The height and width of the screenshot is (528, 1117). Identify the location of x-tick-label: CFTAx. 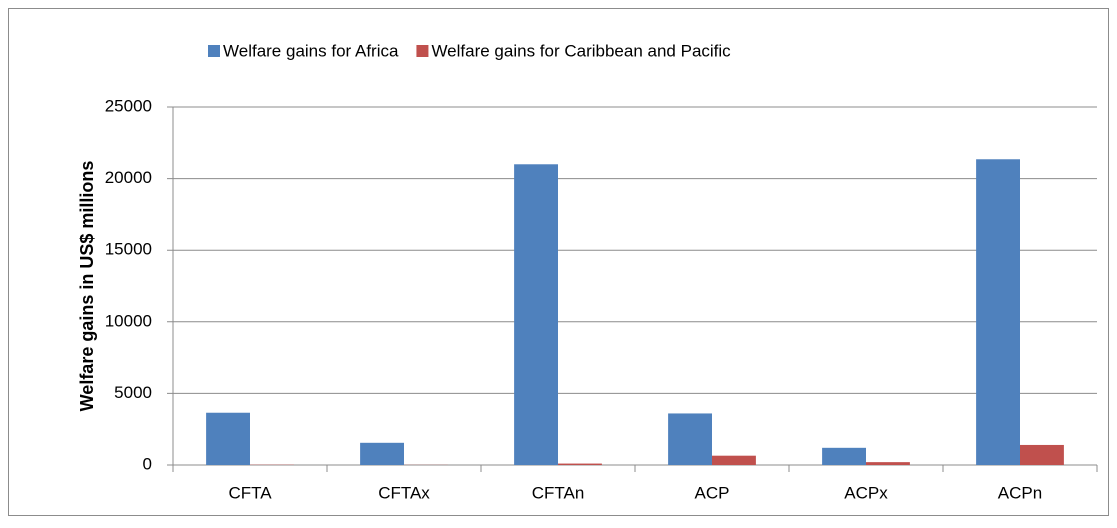
(404, 492).